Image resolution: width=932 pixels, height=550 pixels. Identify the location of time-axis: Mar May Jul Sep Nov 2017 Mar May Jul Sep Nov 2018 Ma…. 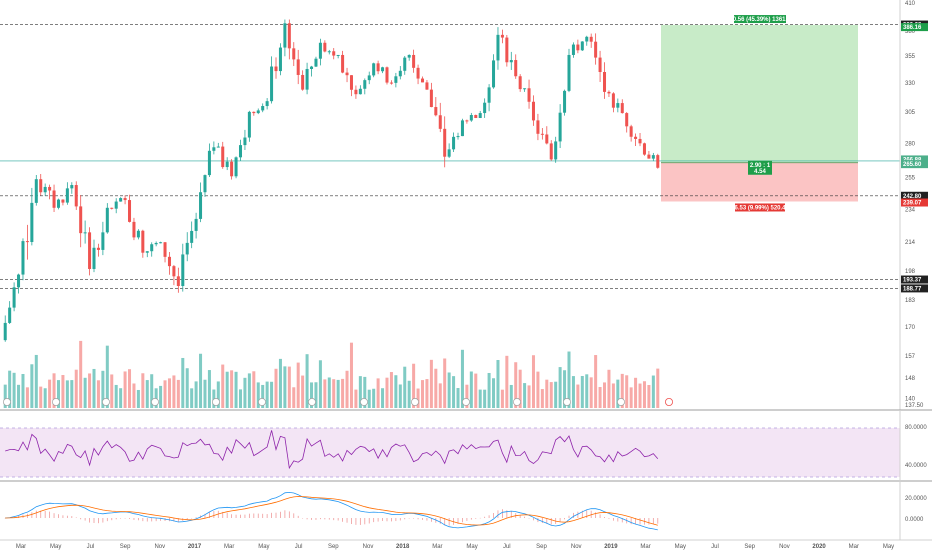
(455, 547).